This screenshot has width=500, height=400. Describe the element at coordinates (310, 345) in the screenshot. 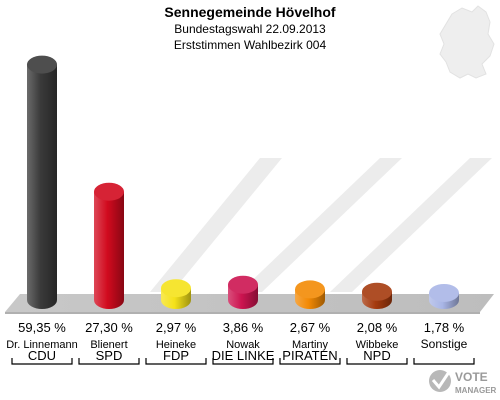

I see `candidate-label: Martiny` at that location.